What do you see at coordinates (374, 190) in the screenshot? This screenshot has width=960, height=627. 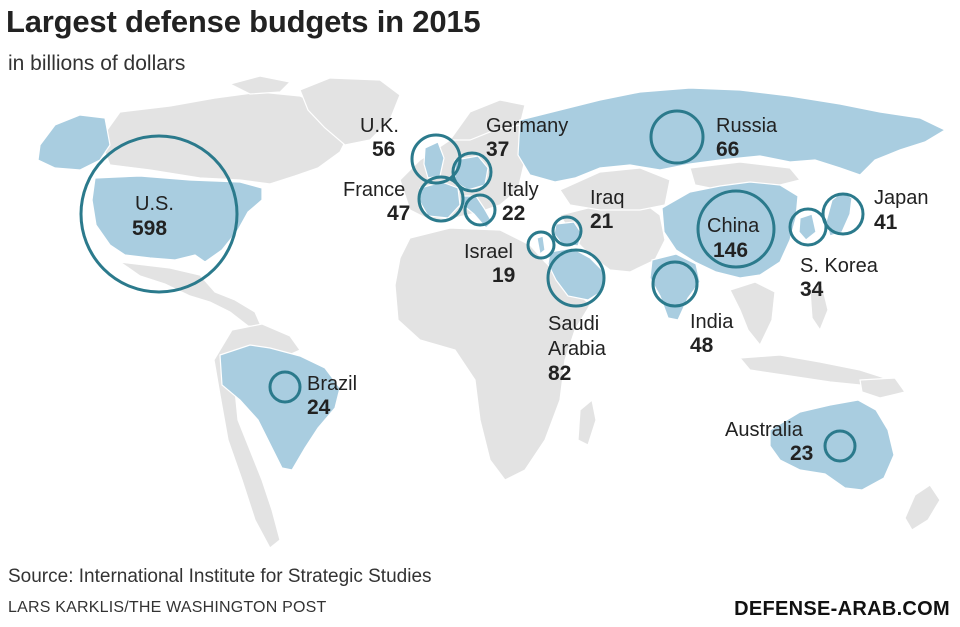 I see `label-france-name: France` at bounding box center [374, 190].